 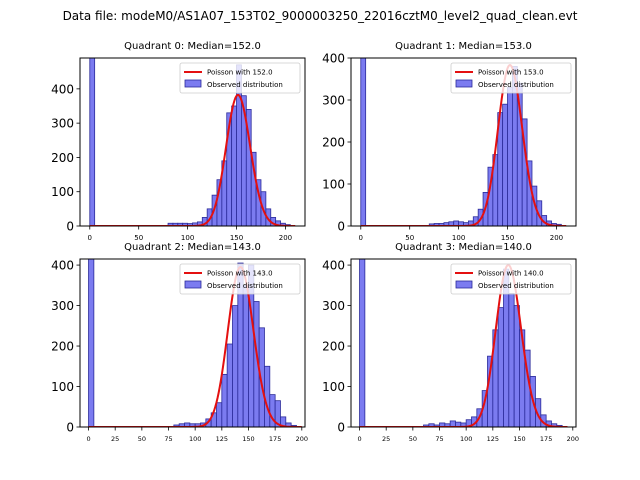 I want to click on legend-curve-label: Poisson with 153.0, so click(x=511, y=73).